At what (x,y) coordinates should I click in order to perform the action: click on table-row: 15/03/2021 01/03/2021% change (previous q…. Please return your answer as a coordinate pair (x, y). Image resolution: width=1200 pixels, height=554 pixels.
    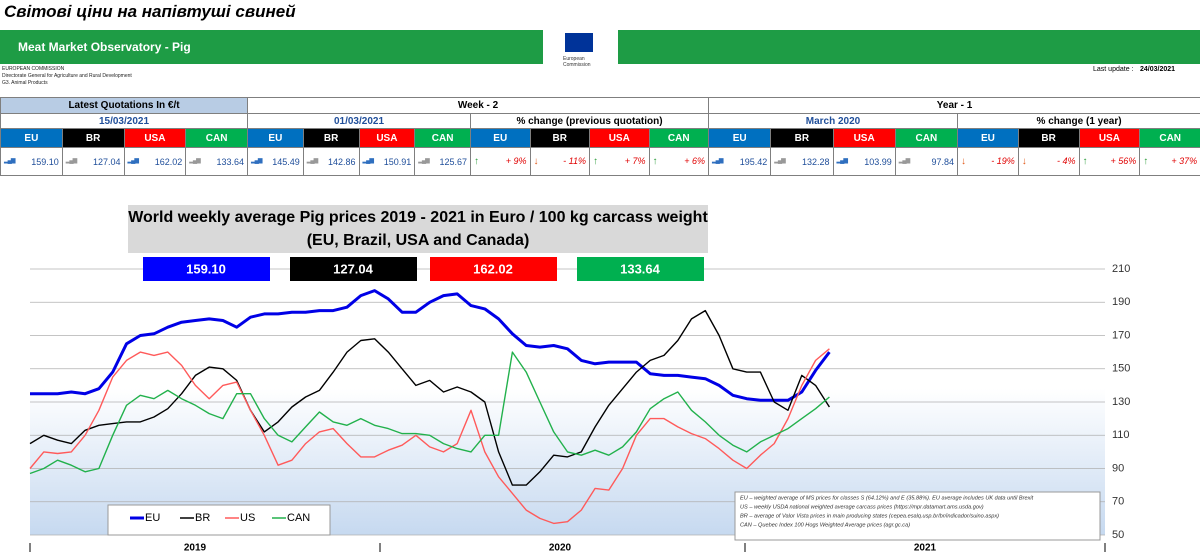
    Looking at the image, I should click on (600, 121).